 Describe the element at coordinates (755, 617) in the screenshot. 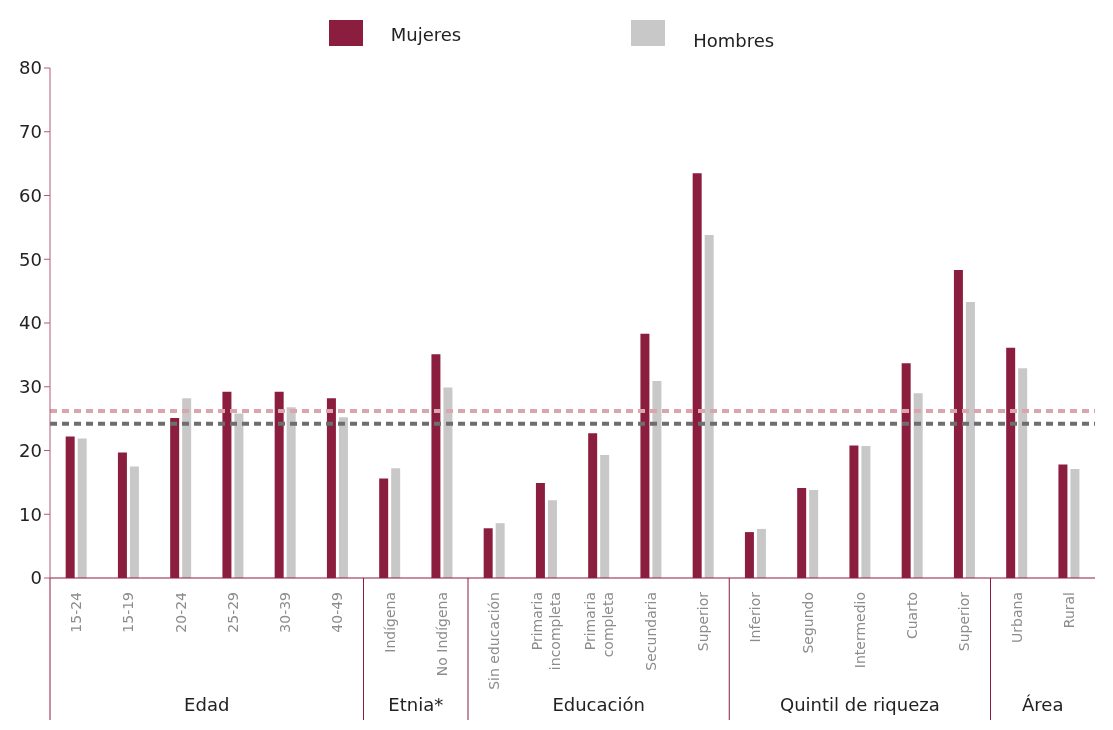

I see `x-tick-label: Inferior` at that location.